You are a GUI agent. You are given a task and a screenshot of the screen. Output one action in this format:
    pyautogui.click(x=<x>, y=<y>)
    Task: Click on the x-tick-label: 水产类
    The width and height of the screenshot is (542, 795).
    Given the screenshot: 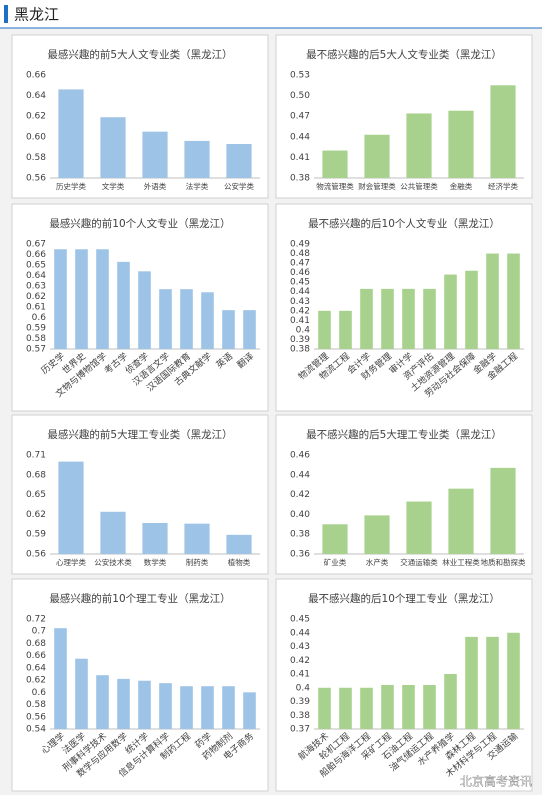 What is the action you would take?
    pyautogui.click(x=377, y=562)
    